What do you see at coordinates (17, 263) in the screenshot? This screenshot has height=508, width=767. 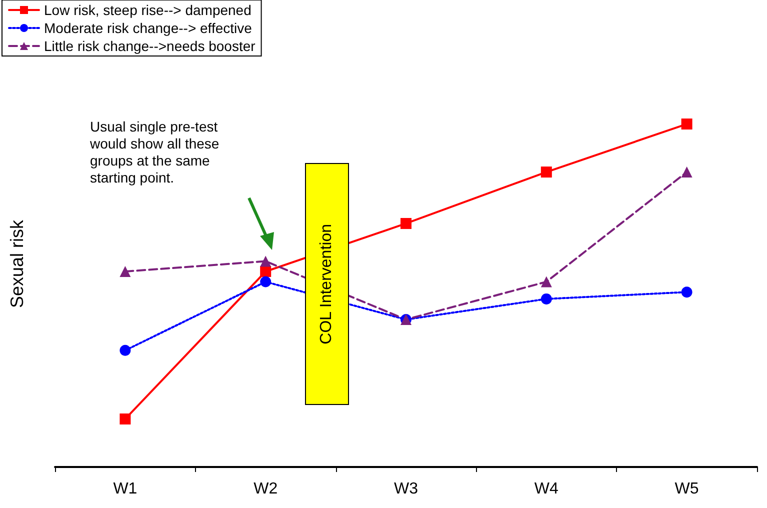 I see `y-axis-title: Sexual risk` at bounding box center [17, 263].